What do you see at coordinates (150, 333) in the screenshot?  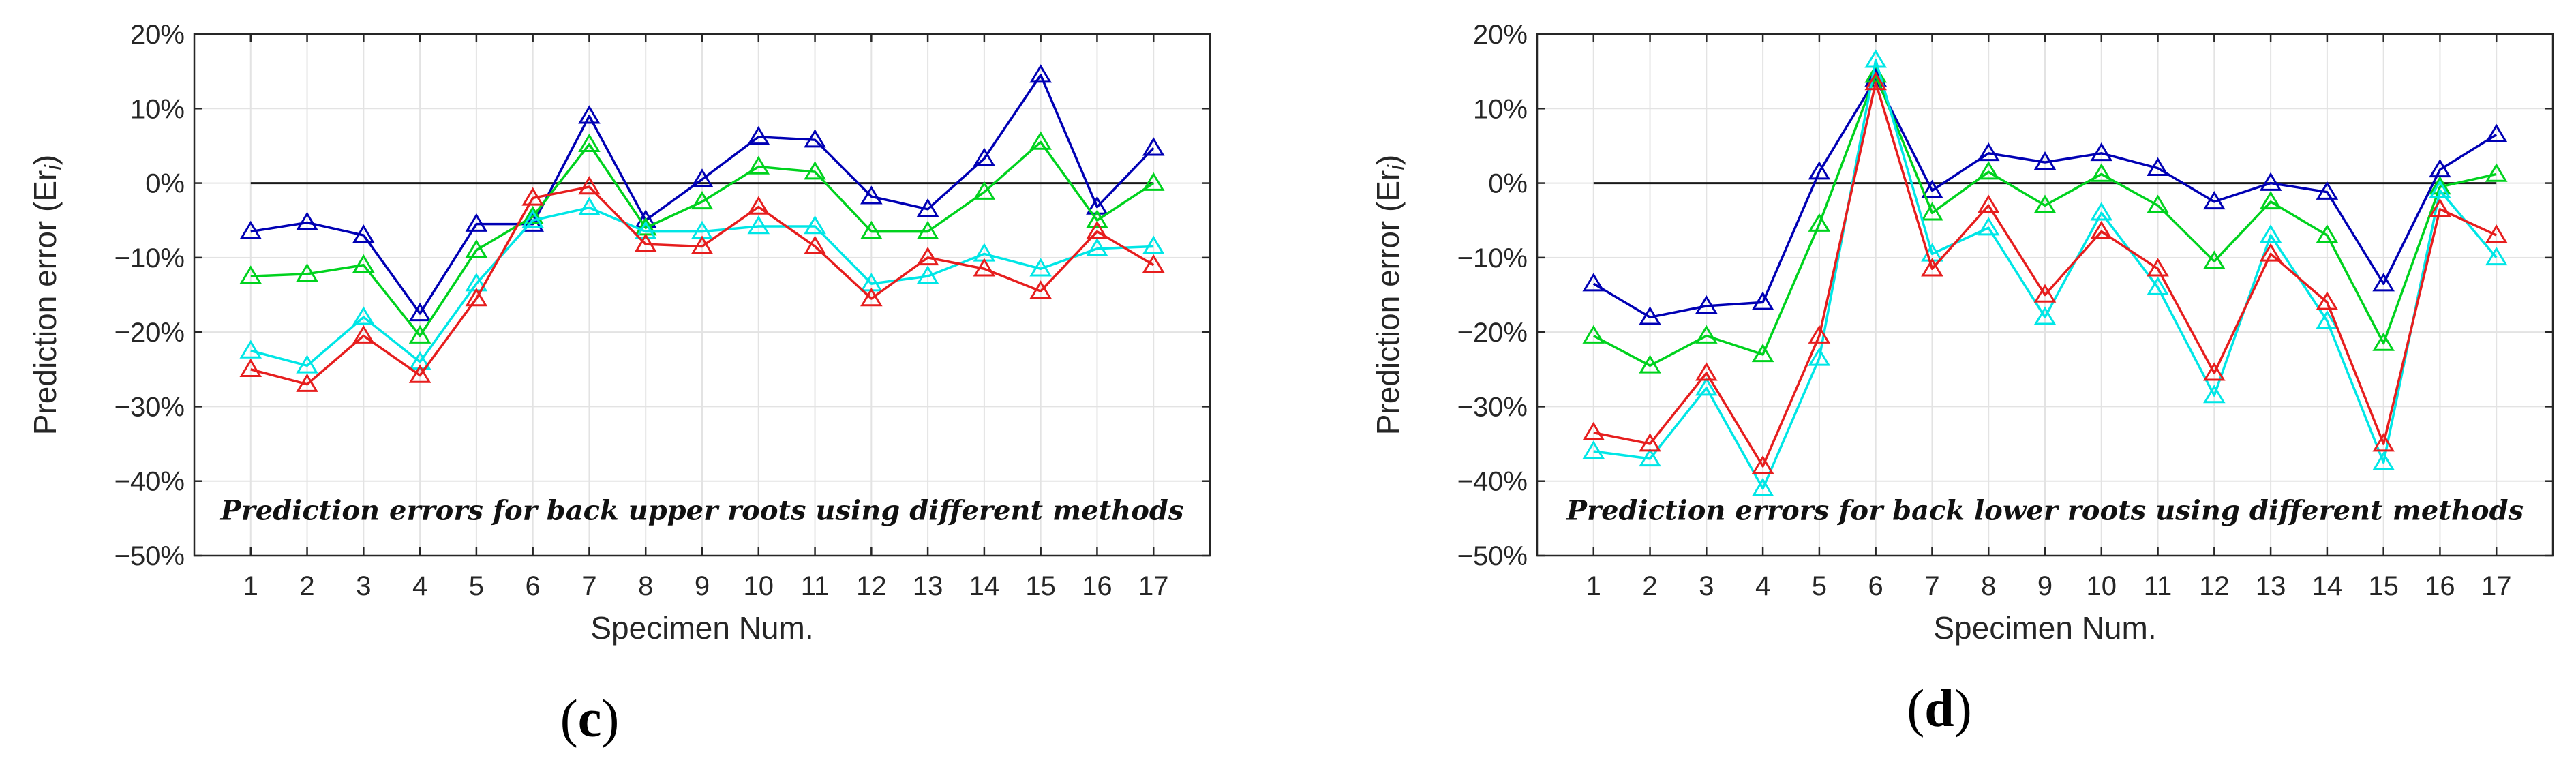 I see `chart-c-ytick-label-4: −20%` at bounding box center [150, 333].